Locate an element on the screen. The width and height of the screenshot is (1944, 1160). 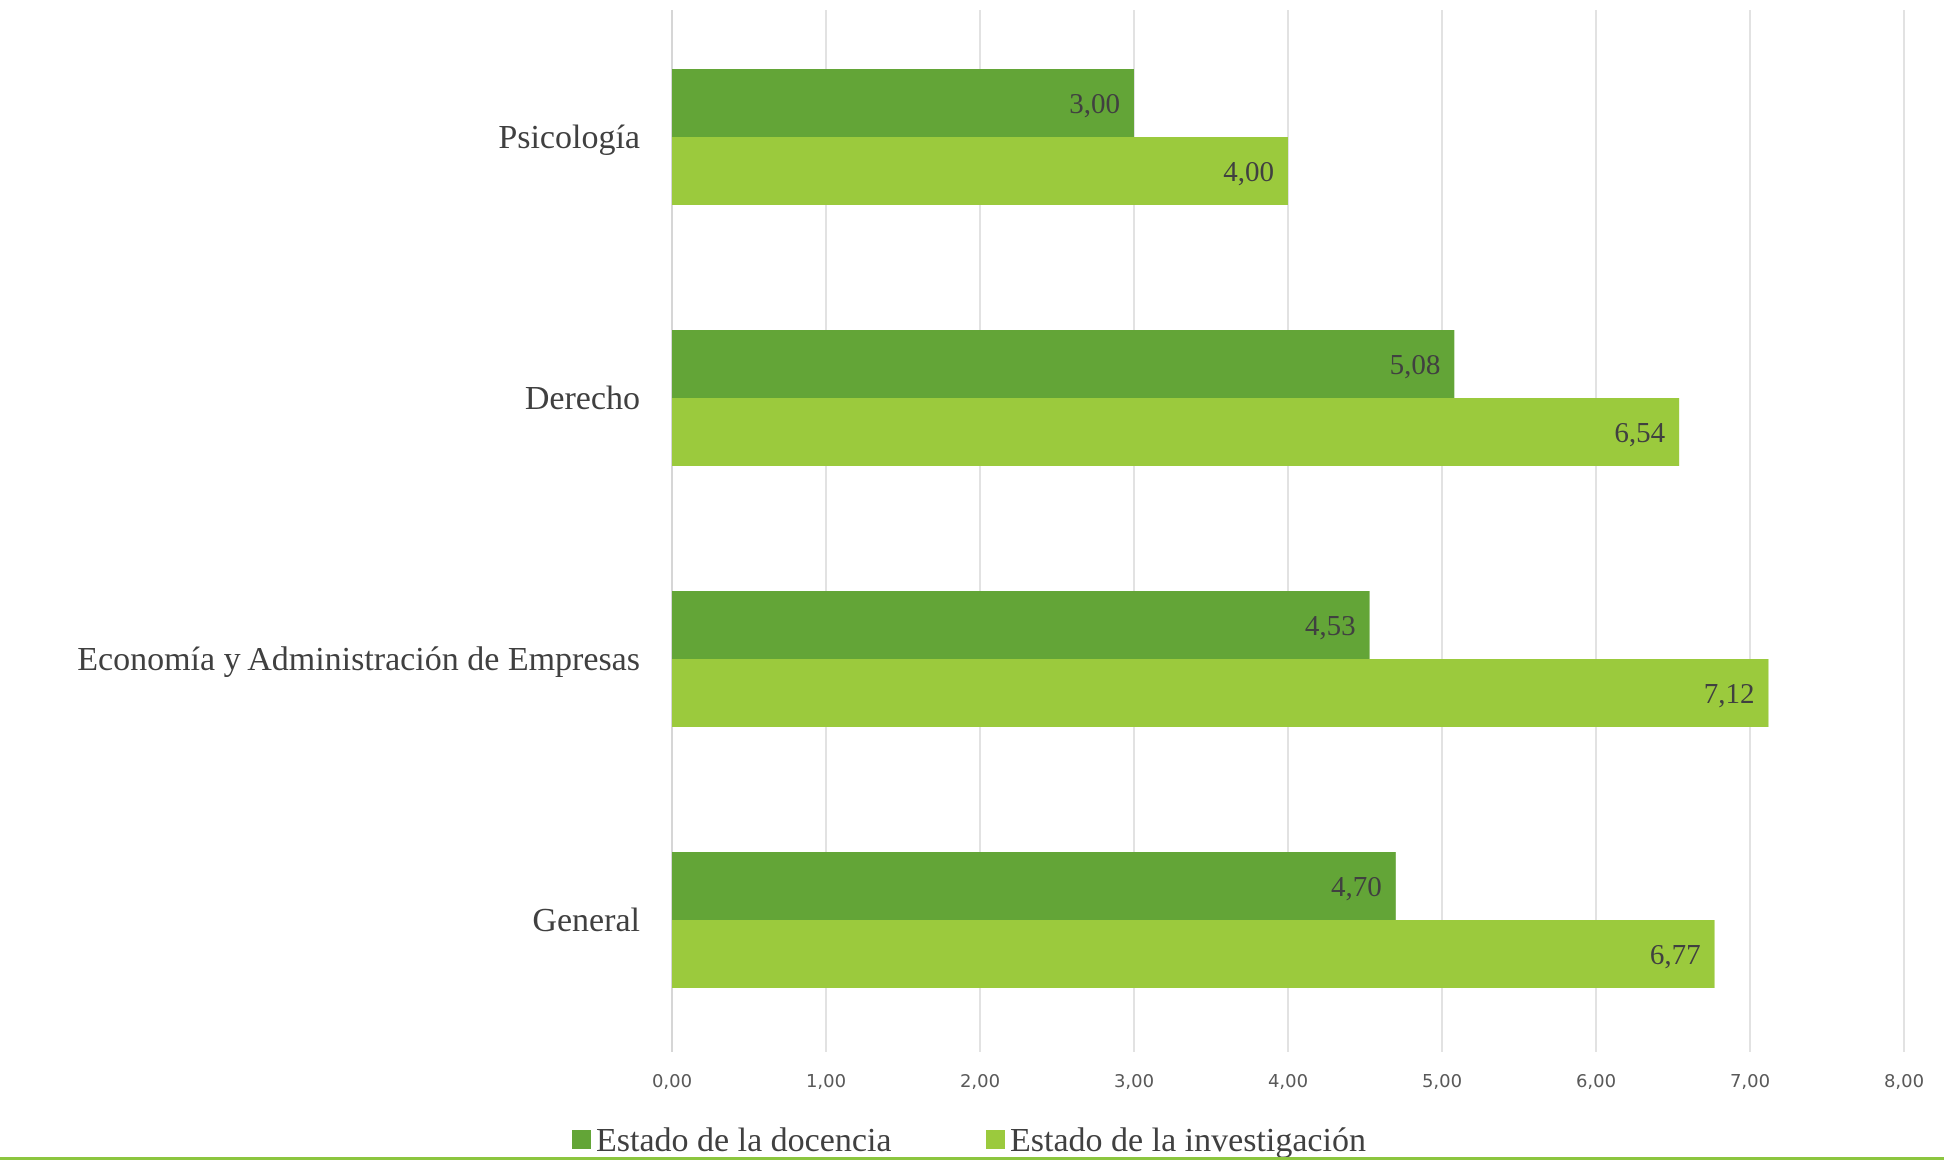
data-label: 4,00 is located at coordinates (1248, 172).